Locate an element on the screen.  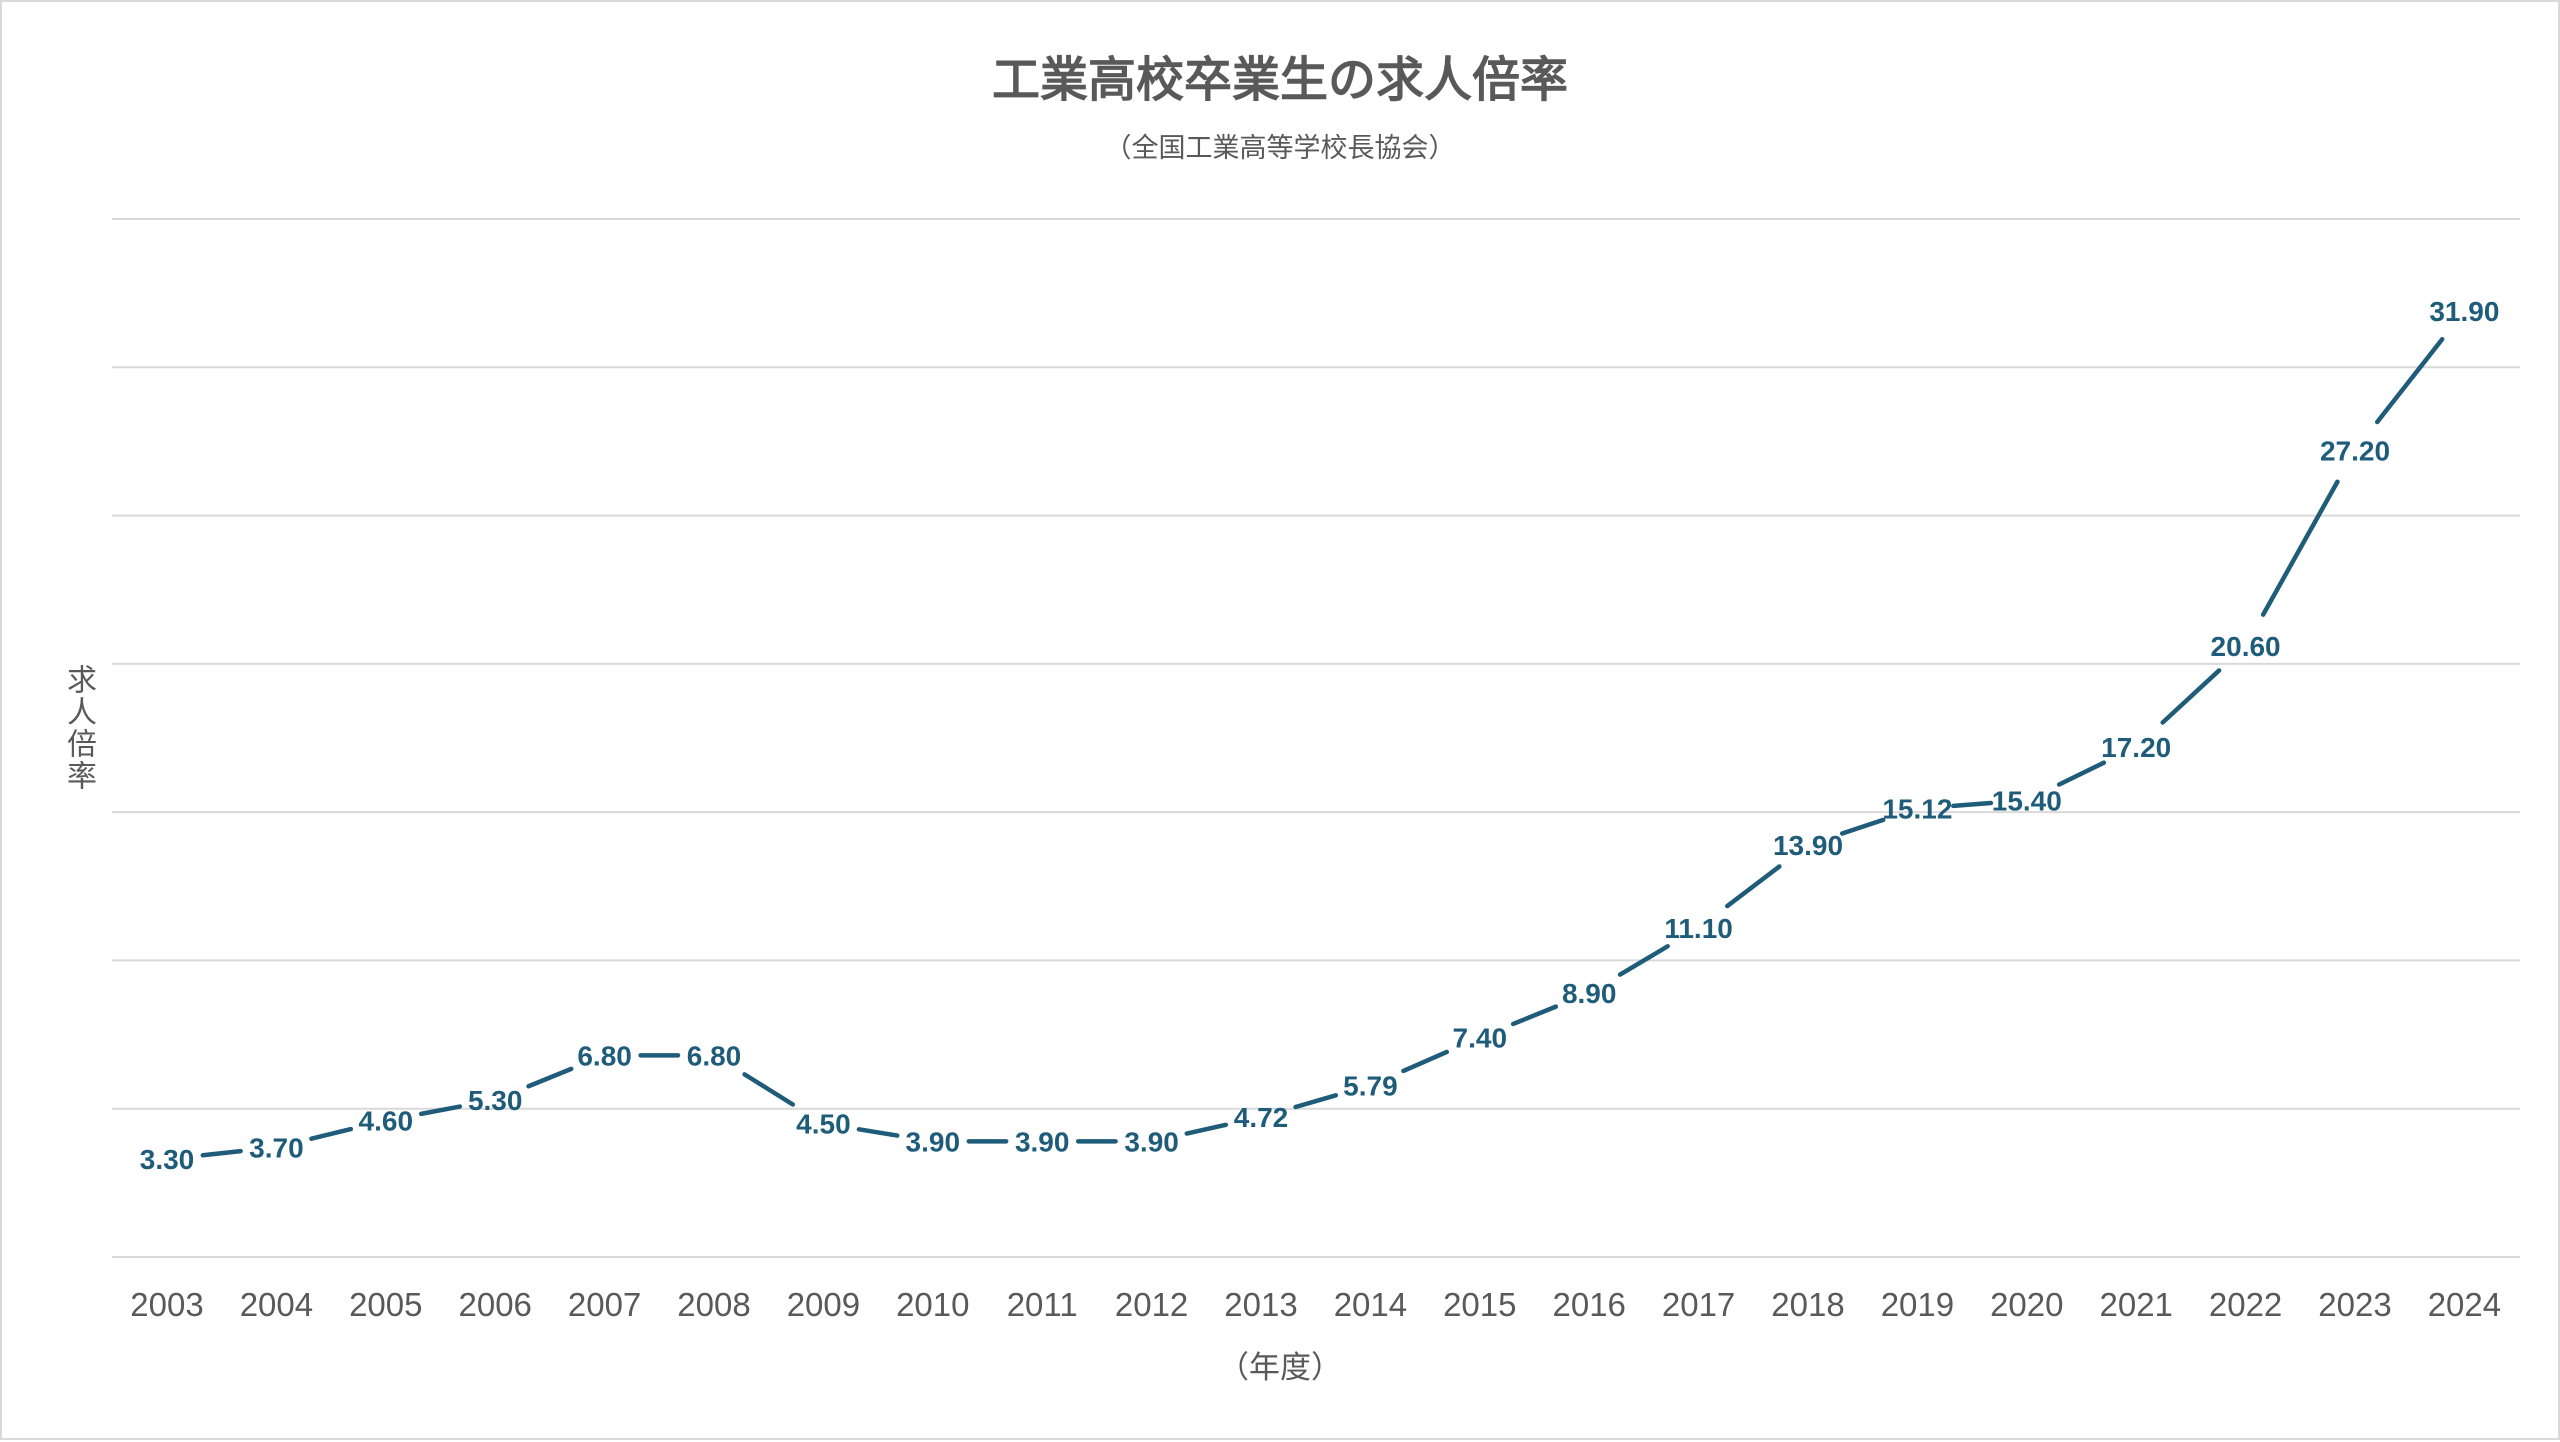
x-tick-label: 2024 is located at coordinates (2464, 1304).